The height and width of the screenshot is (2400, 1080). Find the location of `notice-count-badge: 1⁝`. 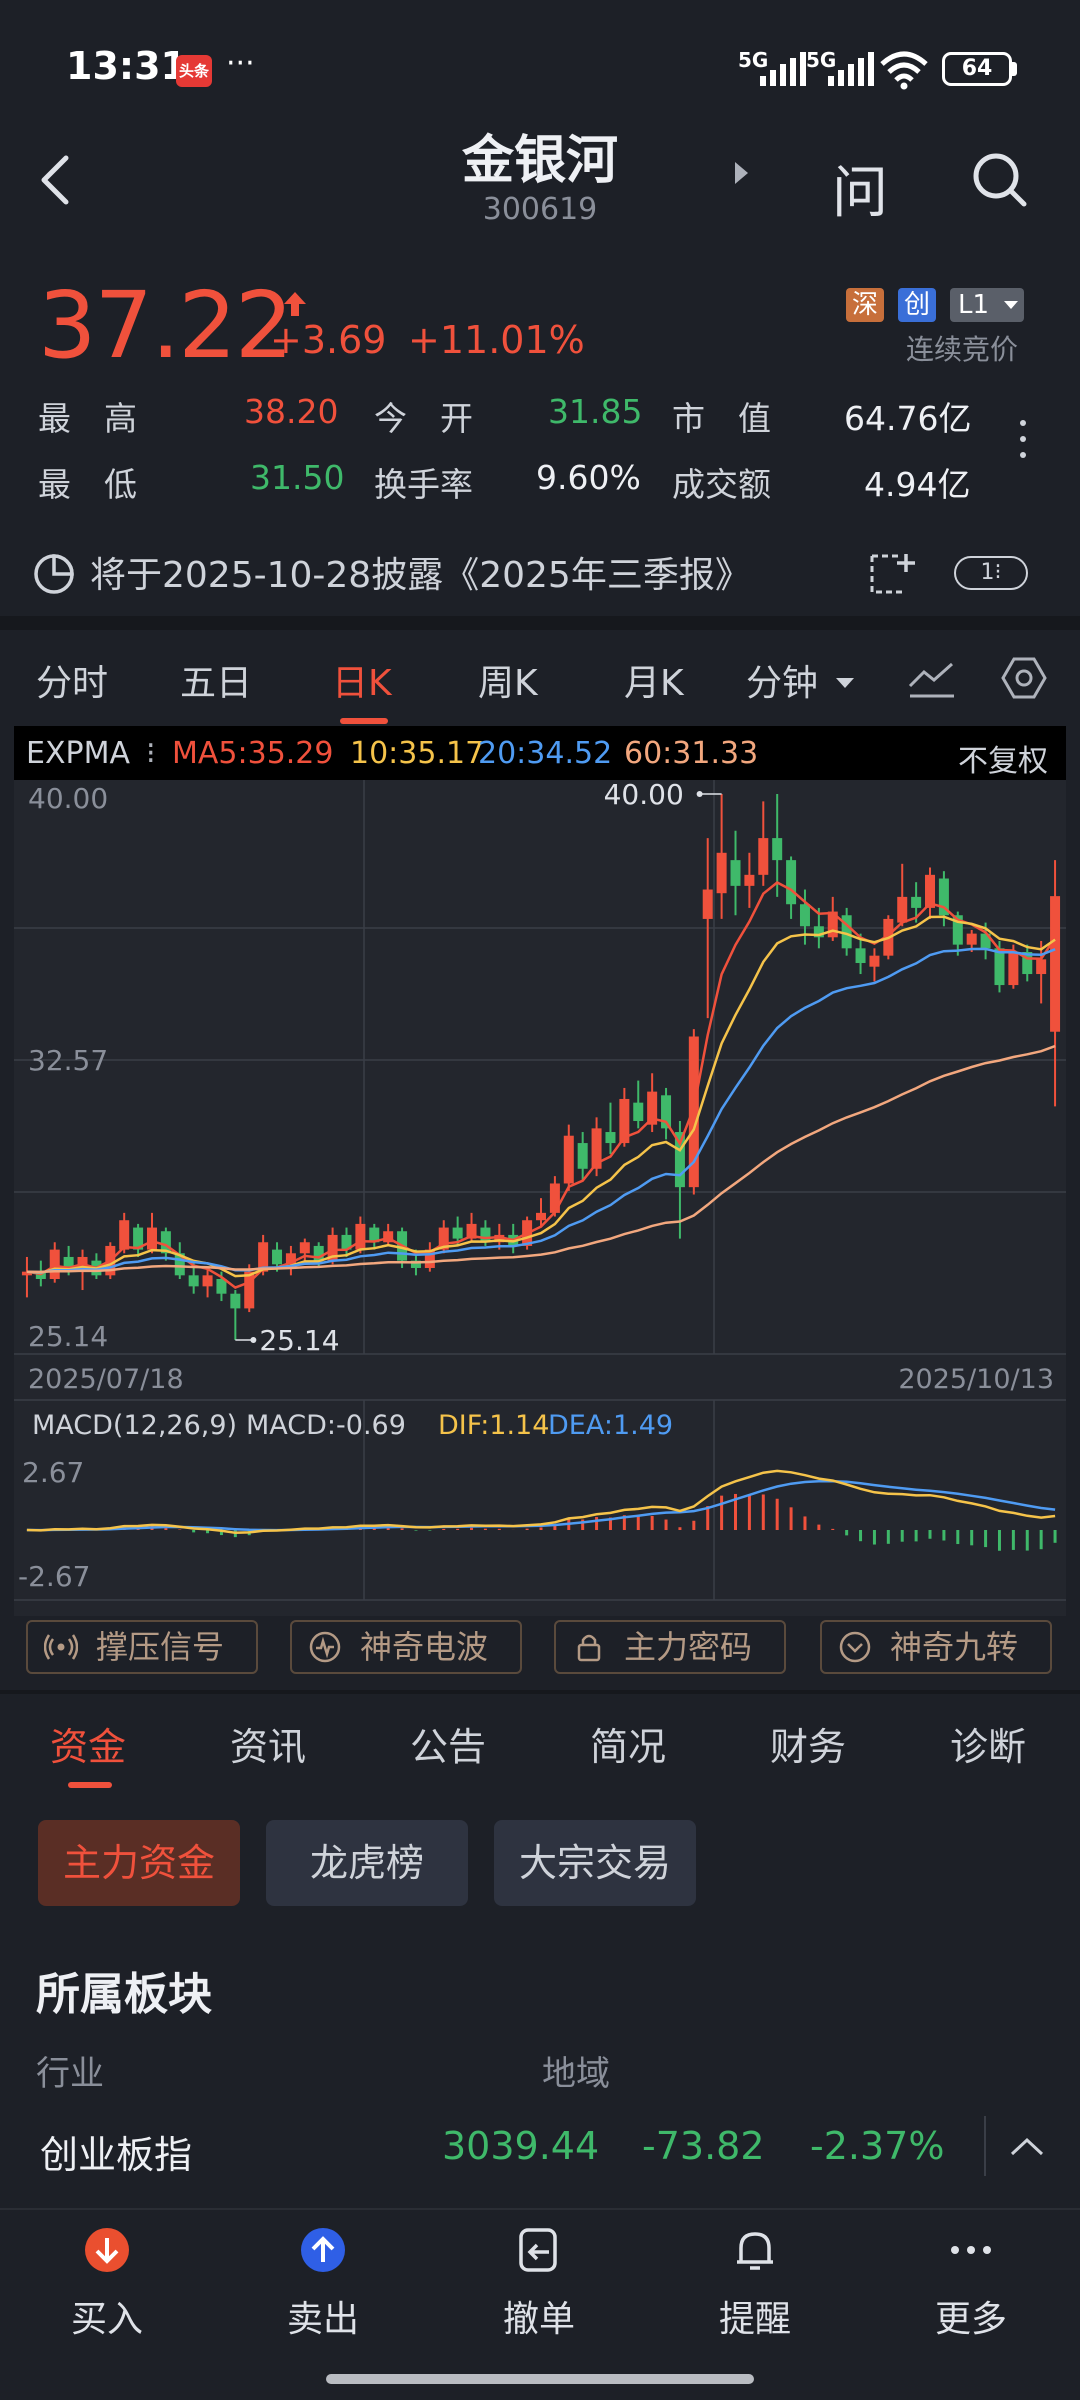

notice-count-badge: 1⁝ is located at coordinates (991, 573).